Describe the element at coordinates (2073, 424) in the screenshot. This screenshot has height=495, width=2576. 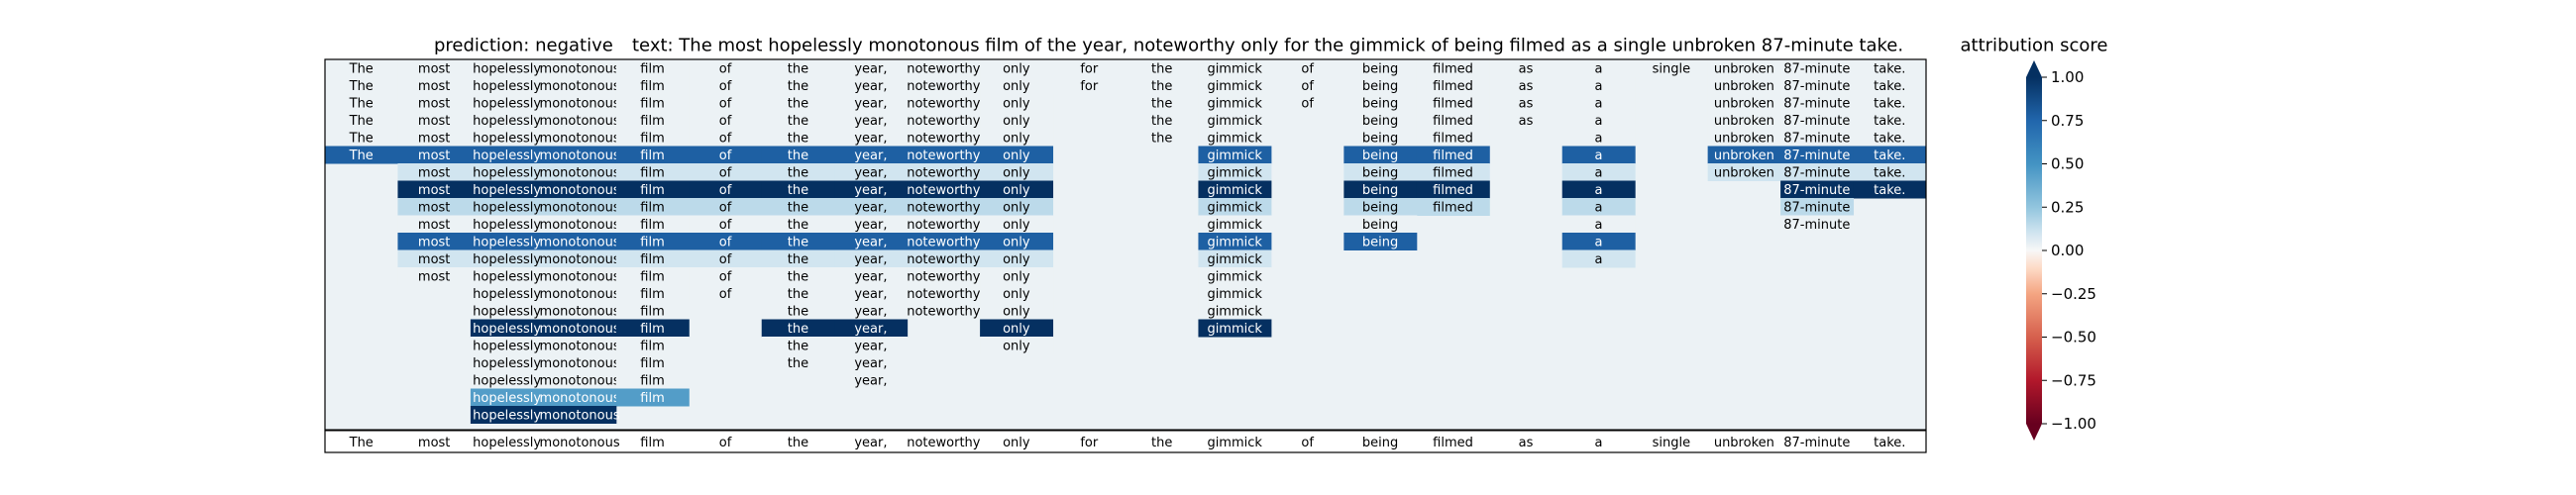
I see `colorbar-tick-label: −1.00` at that location.